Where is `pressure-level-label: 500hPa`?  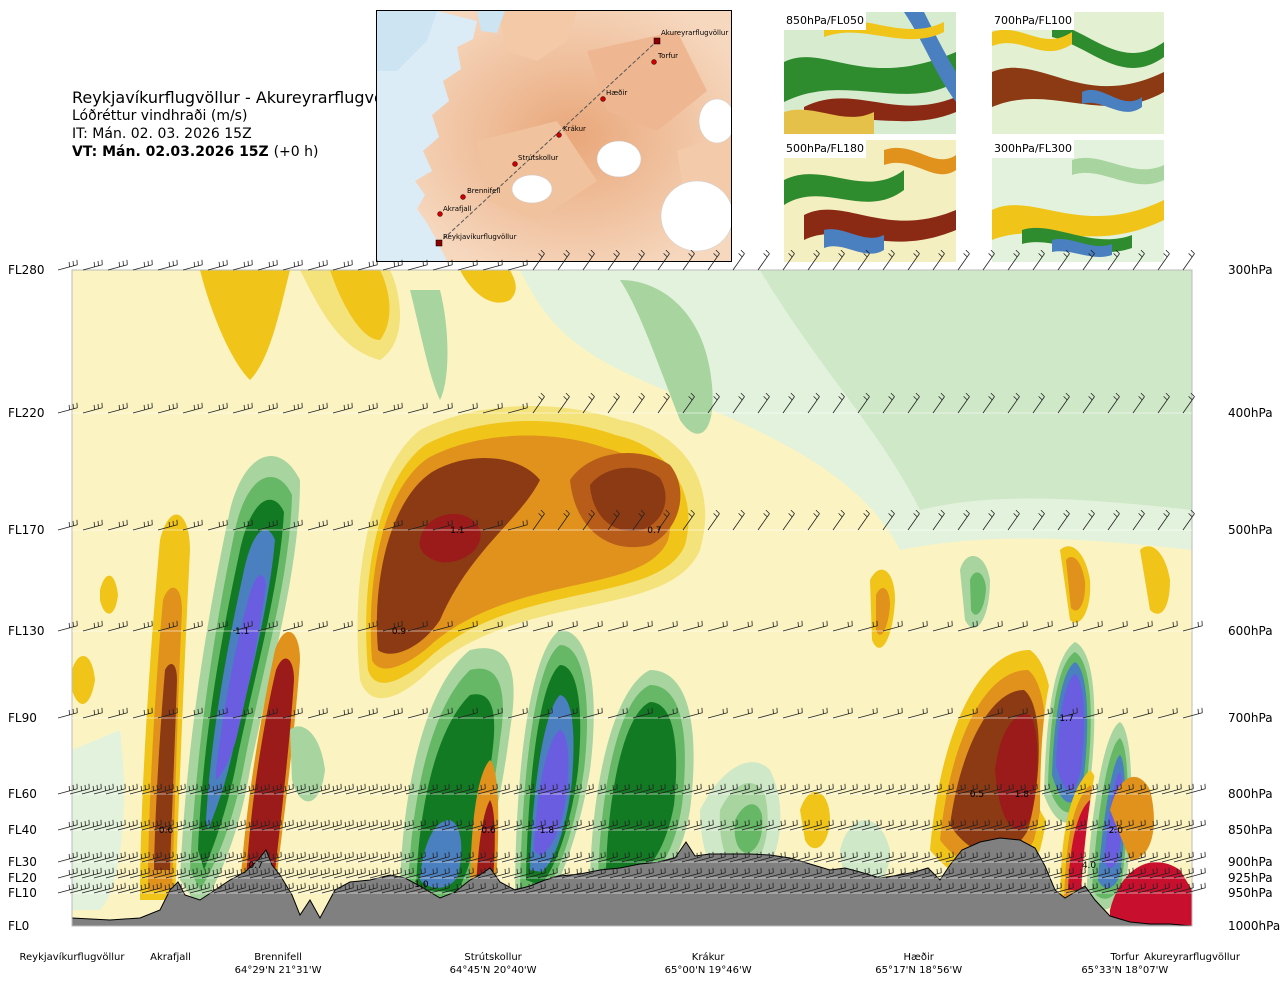 pressure-level-label: 500hPa is located at coordinates (1250, 530).